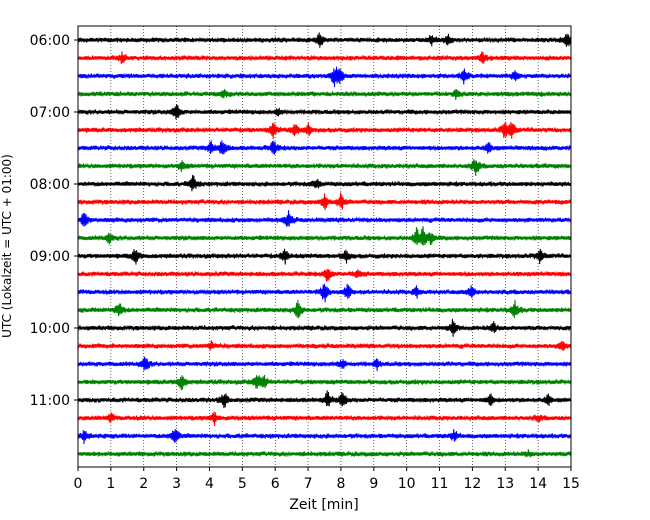 Image resolution: width=650 pixels, height=520 pixels. I want to click on x-tick-label: 5, so click(242, 484).